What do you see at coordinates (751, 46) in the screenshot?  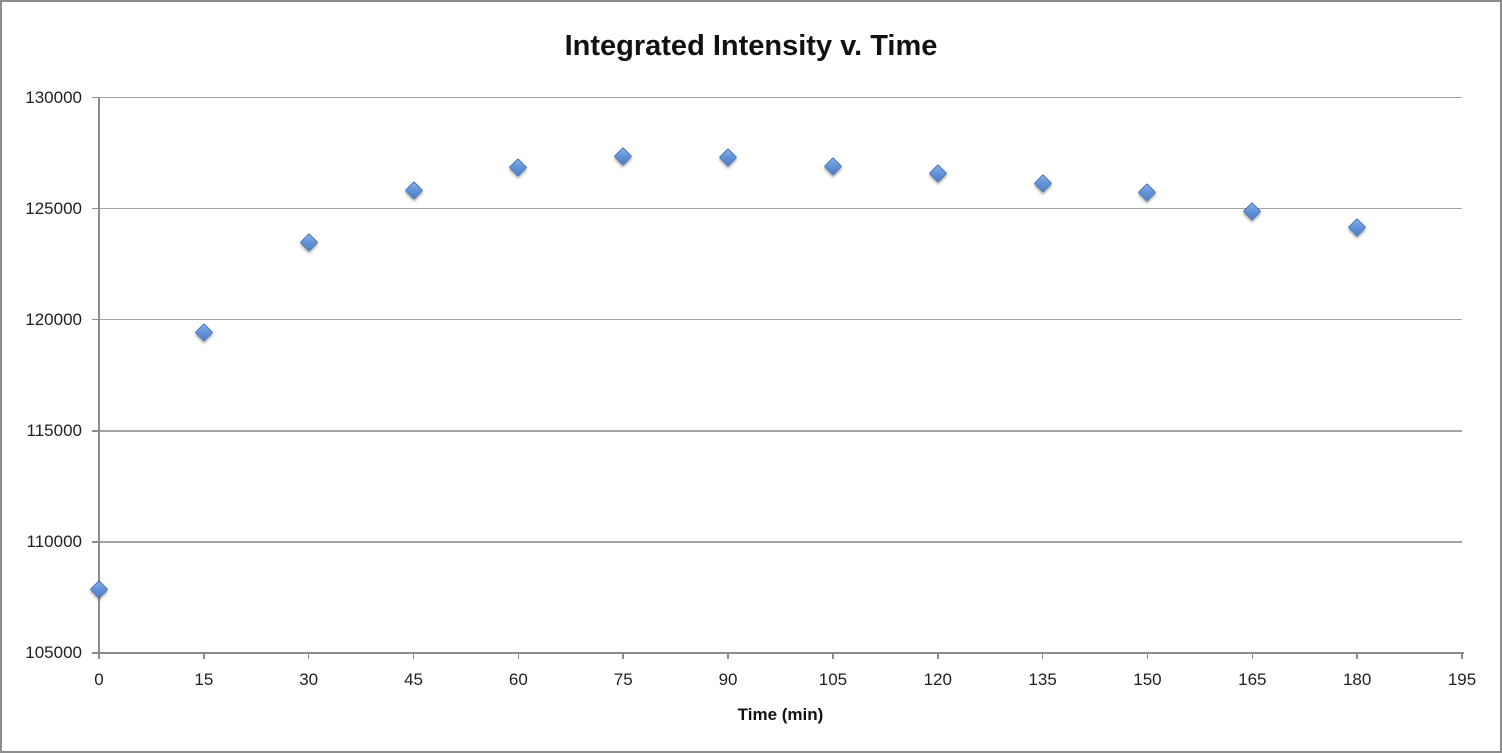 I see `chart-title: Integrated Intensity v. Time` at bounding box center [751, 46].